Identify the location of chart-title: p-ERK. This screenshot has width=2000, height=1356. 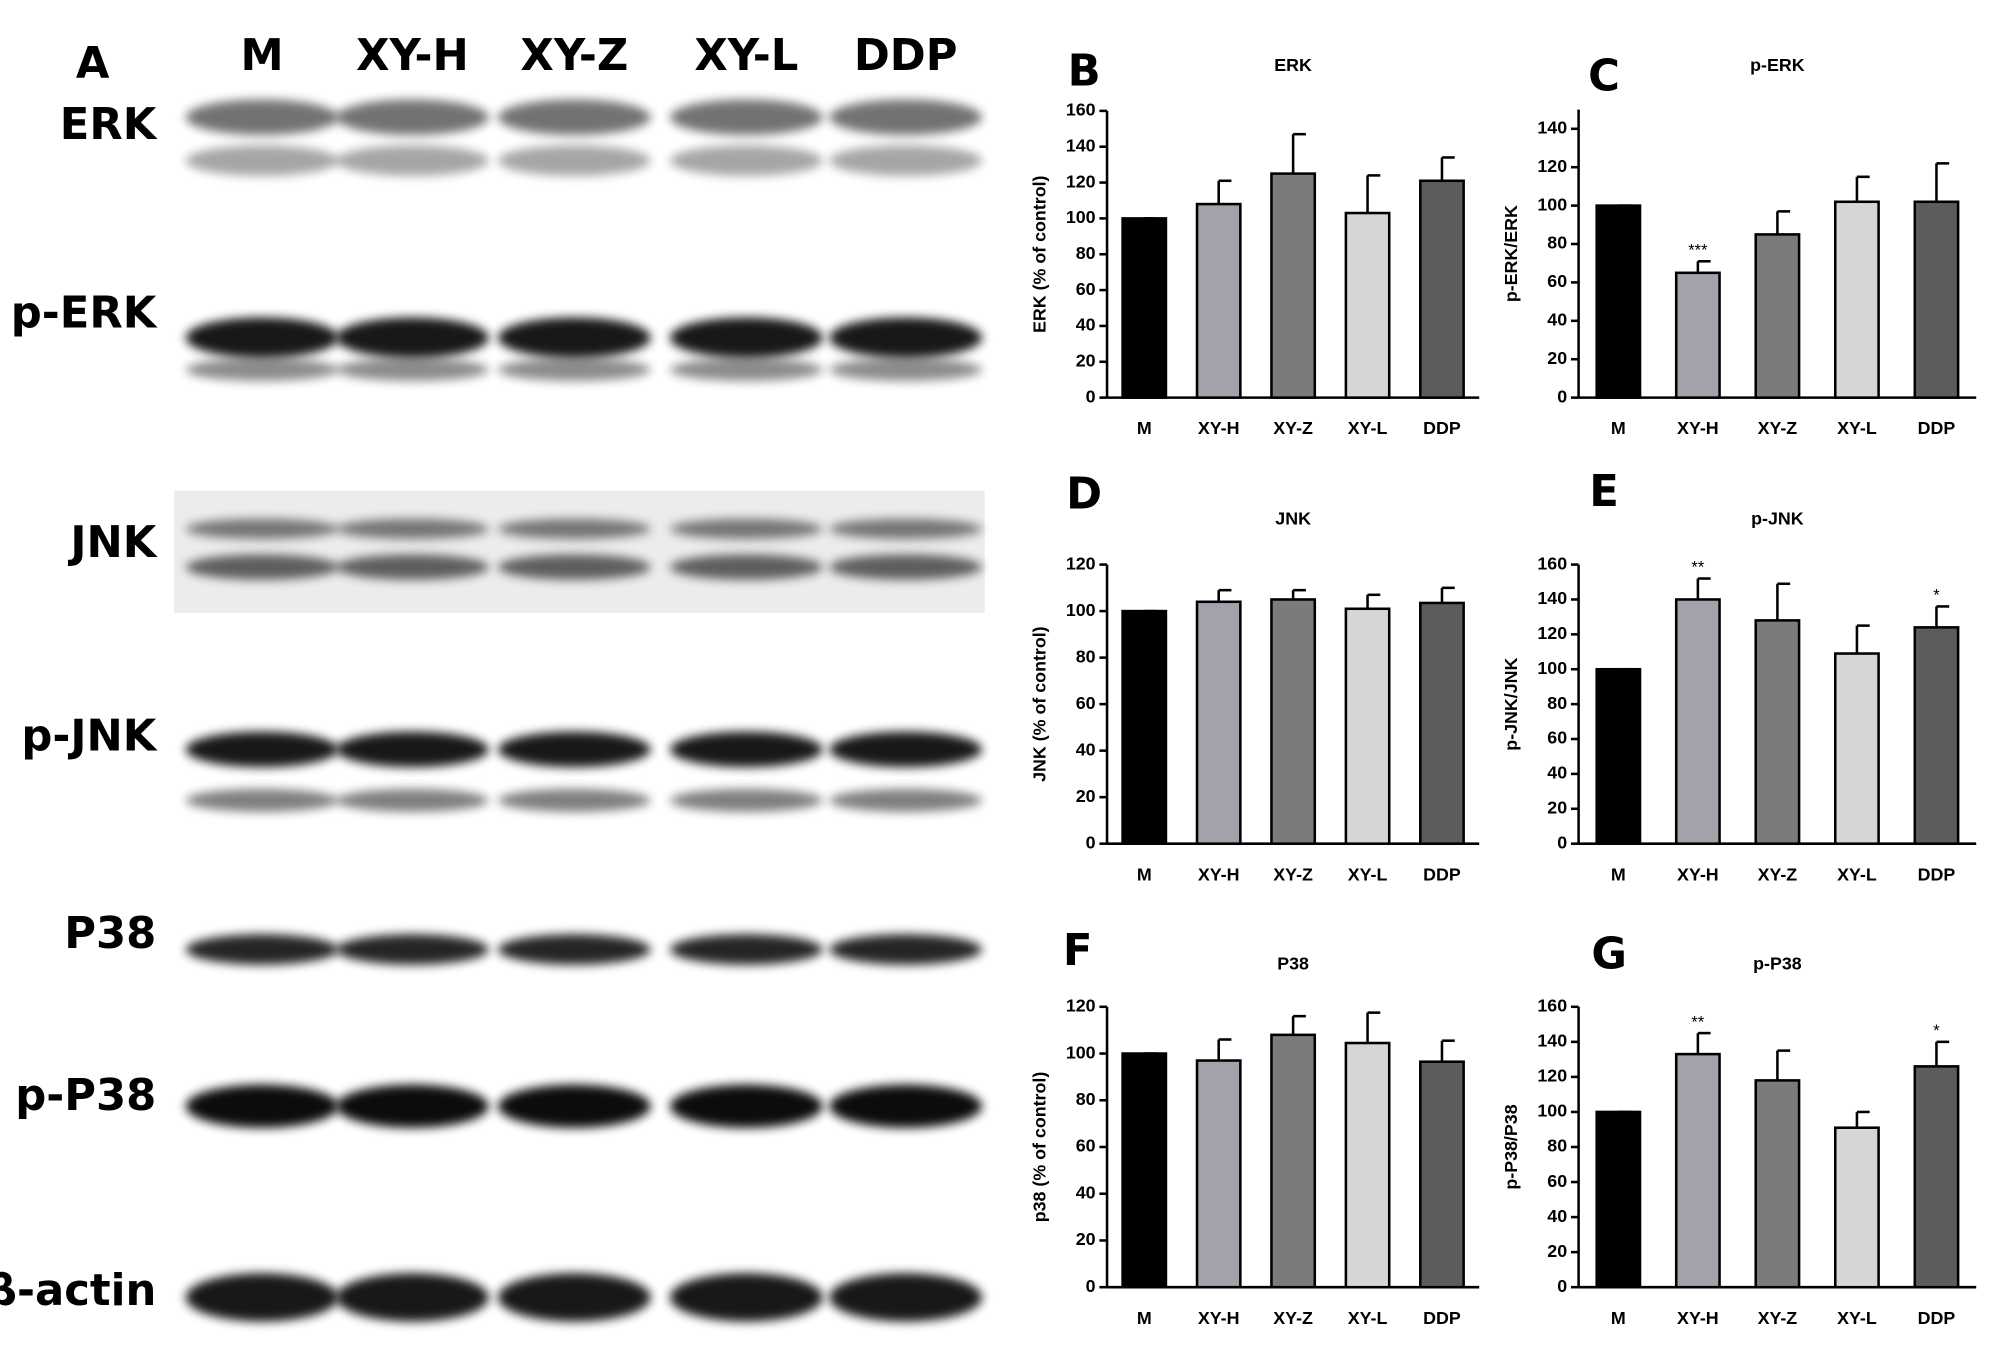
(1777, 65).